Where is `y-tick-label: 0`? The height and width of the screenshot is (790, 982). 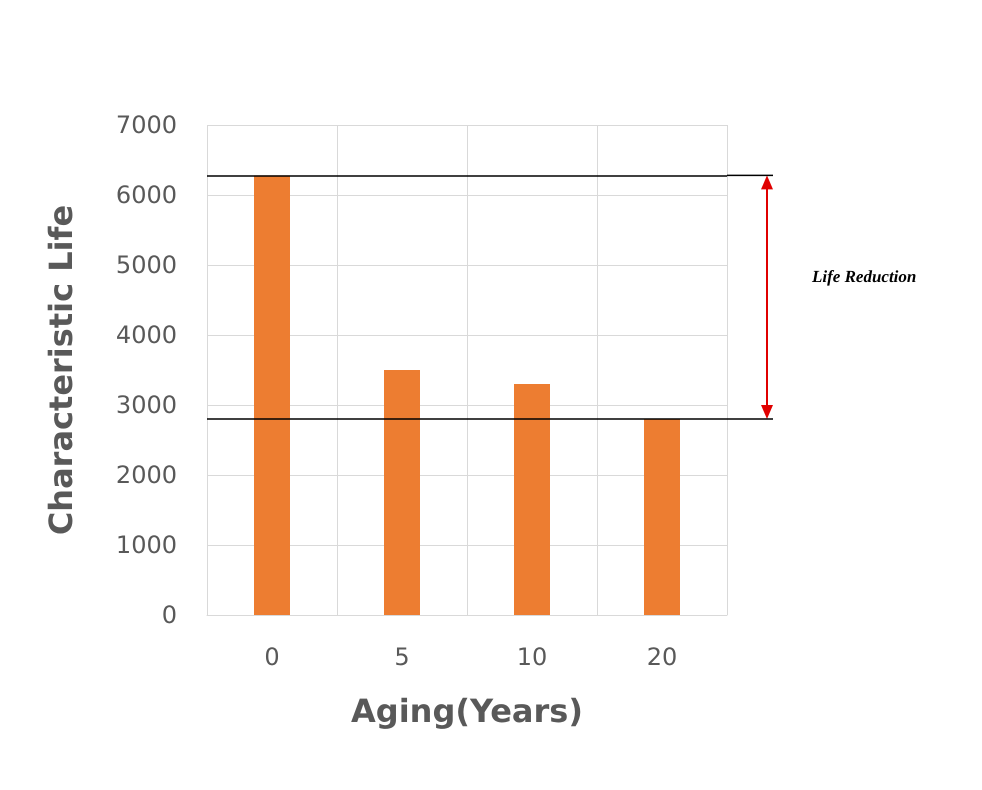 y-tick-label: 0 is located at coordinates (169, 615).